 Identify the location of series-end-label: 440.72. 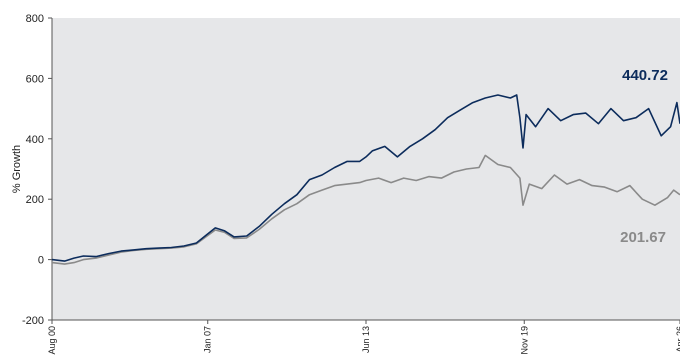
(645, 75).